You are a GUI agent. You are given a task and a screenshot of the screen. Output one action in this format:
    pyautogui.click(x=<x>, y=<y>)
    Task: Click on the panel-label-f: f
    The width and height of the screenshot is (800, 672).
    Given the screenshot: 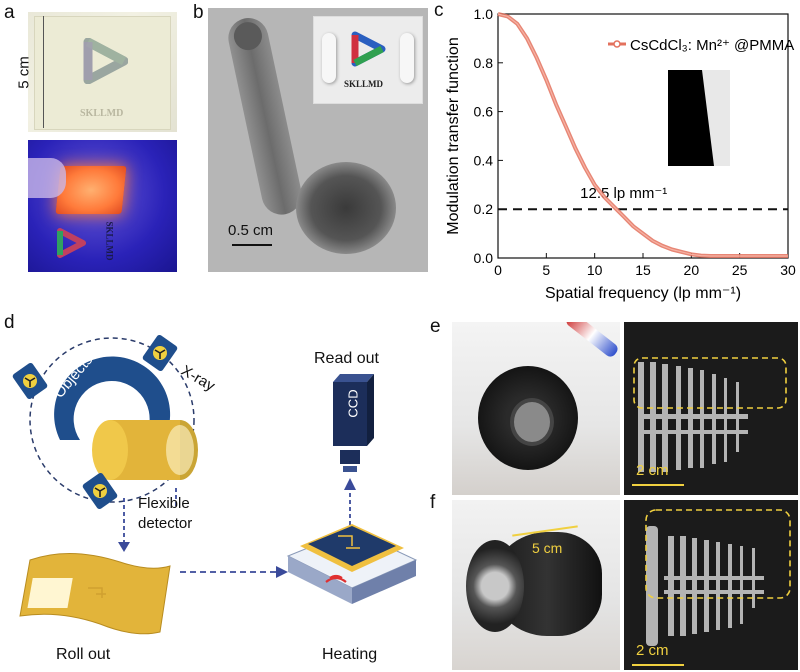 What is the action you would take?
    pyautogui.click(x=433, y=502)
    